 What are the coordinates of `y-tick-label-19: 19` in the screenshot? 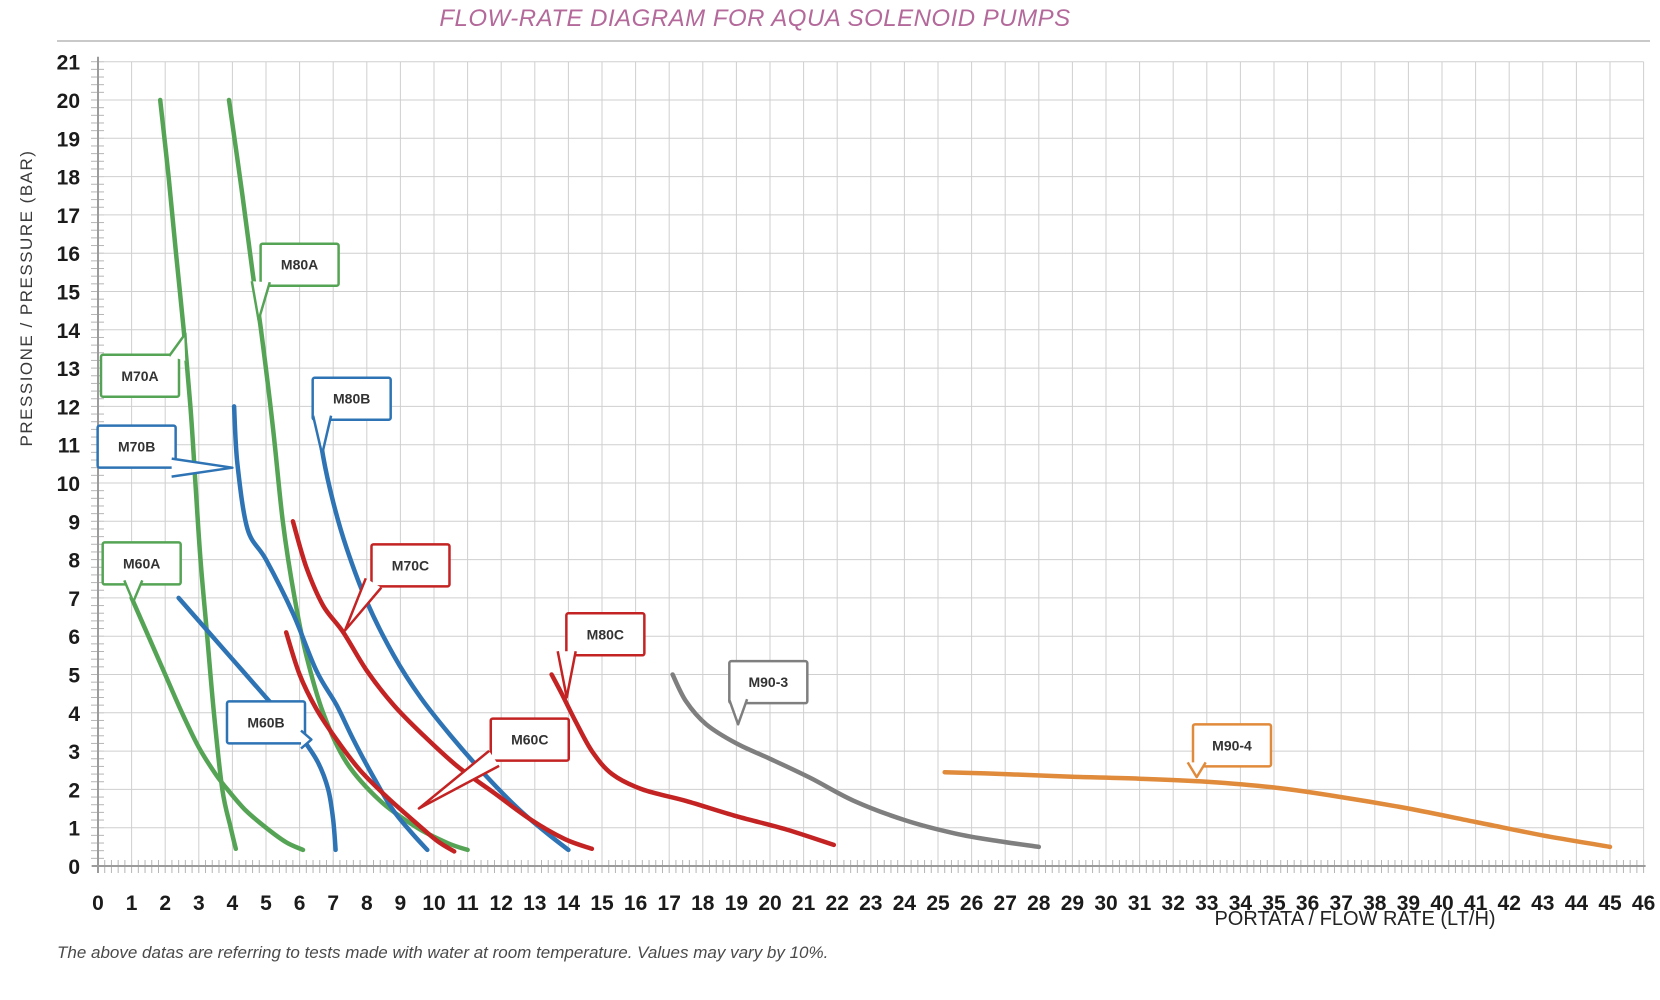 It's located at (68, 139).